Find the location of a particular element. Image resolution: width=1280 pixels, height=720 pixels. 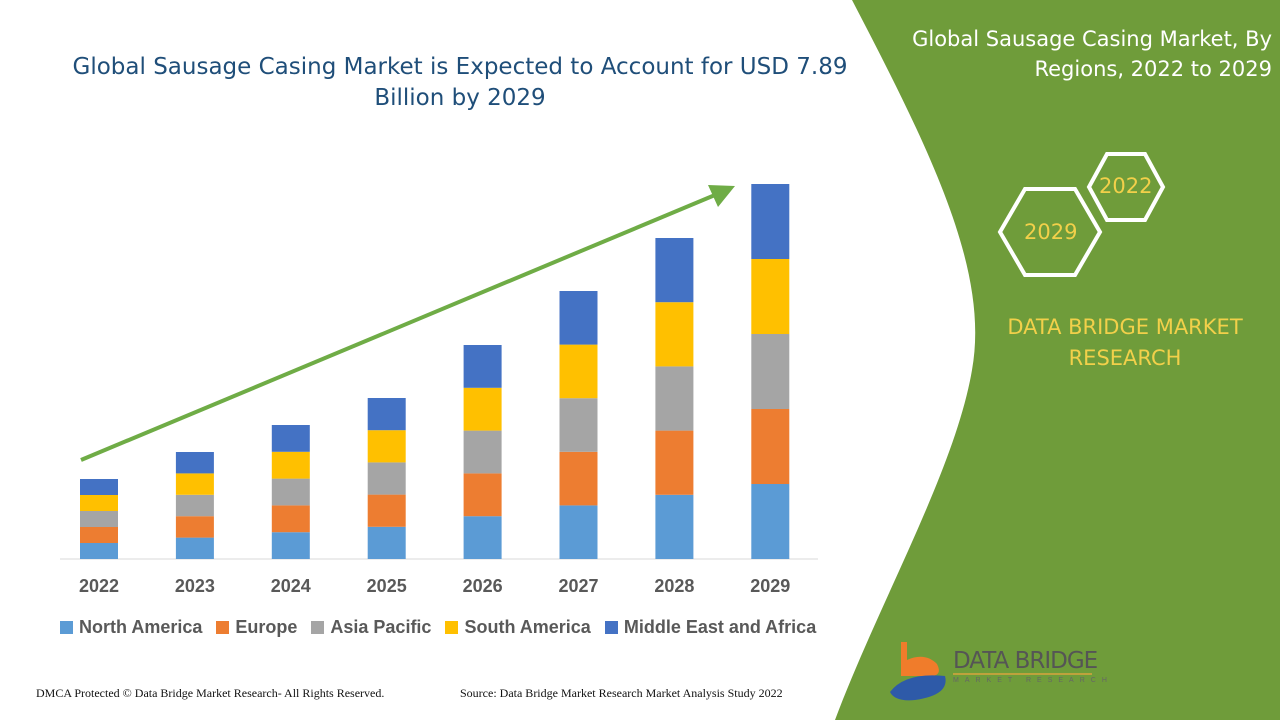

x-tick-label: 2027 is located at coordinates (578, 586).